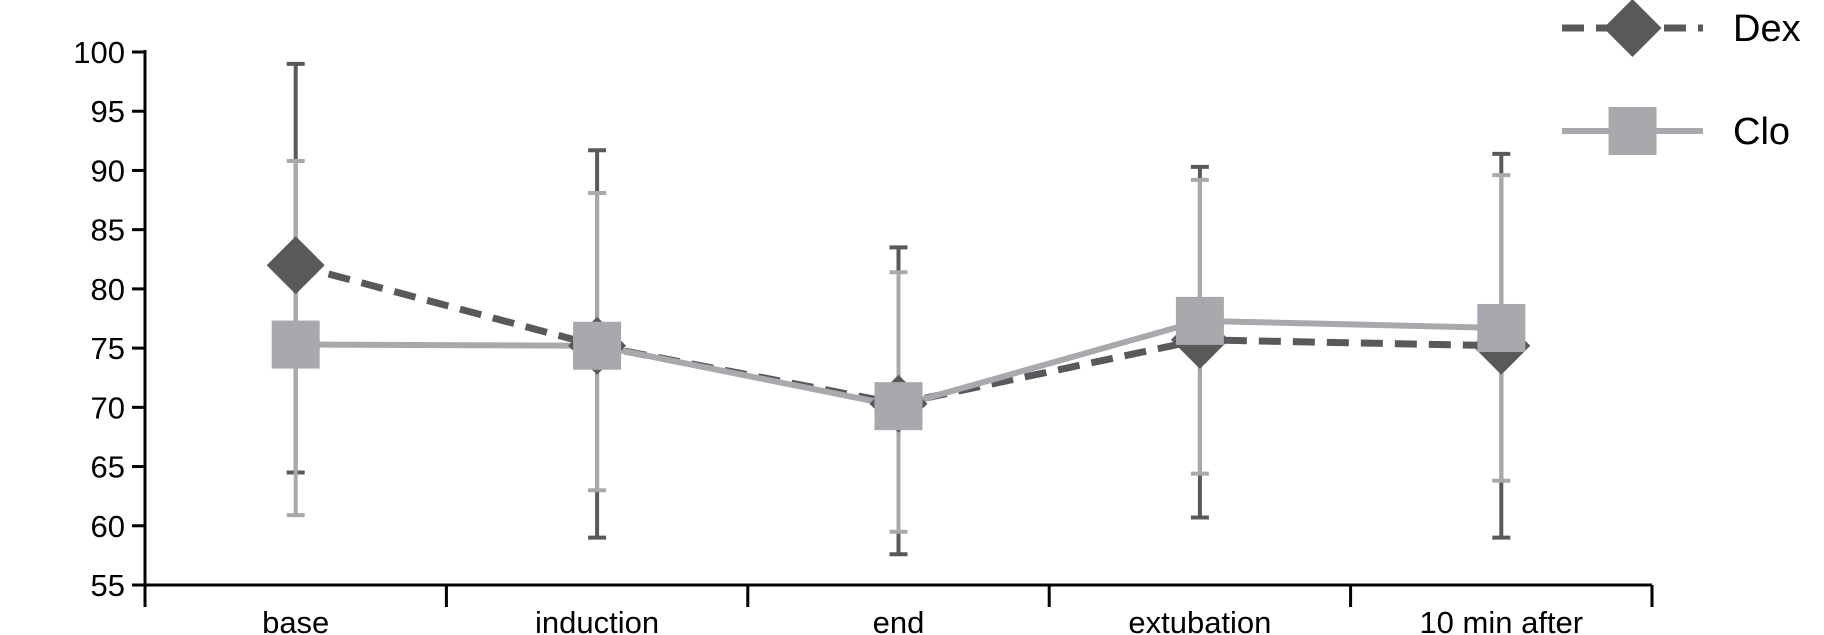  Describe the element at coordinates (1767, 29) in the screenshot. I see `legend-label: Dex` at that location.